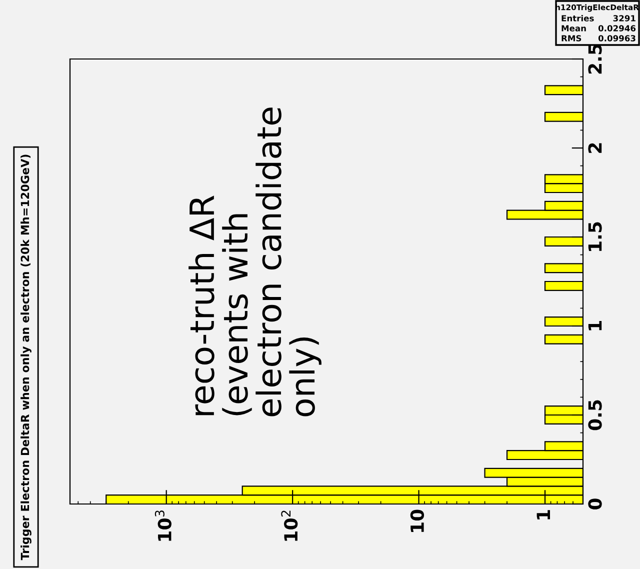 This screenshot has width=640, height=569. What do you see at coordinates (289, 525) in the screenshot?
I see `x-tick-label: 10$^{2}$` at bounding box center [289, 525].